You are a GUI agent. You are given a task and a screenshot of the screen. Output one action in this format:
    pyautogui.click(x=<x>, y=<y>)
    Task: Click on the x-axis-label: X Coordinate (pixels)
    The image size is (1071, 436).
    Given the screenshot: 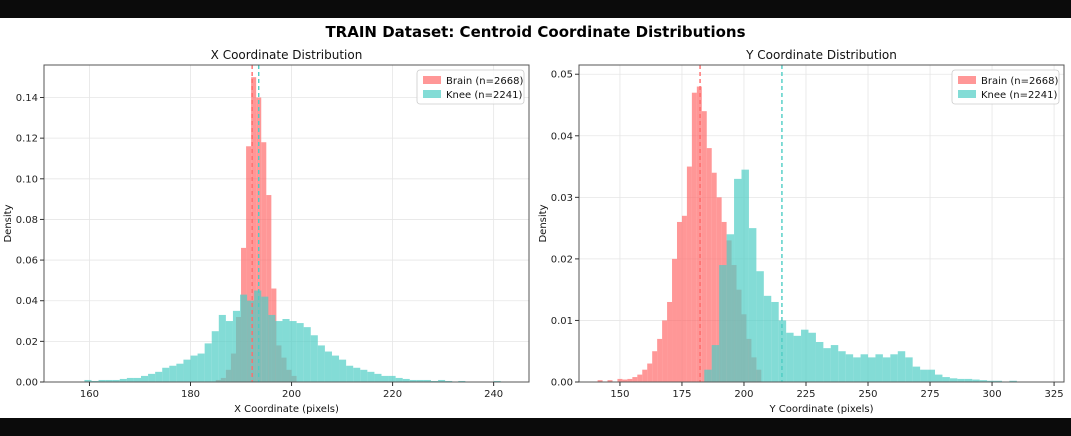 What is the action you would take?
    pyautogui.click(x=286, y=409)
    